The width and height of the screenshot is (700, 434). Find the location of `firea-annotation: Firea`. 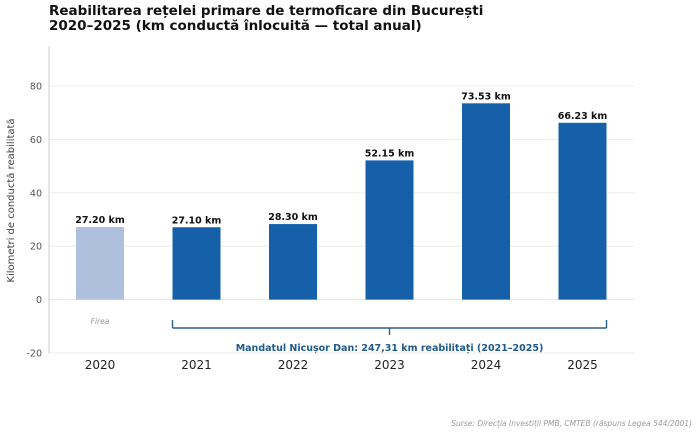

firea-annotation: Firea is located at coordinates (100, 321).